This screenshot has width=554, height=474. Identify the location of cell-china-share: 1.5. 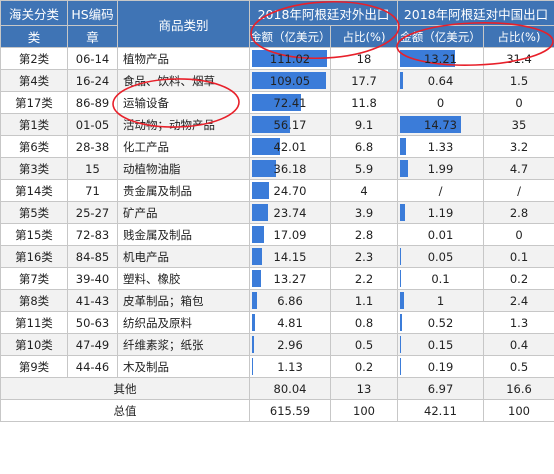
(518, 80).